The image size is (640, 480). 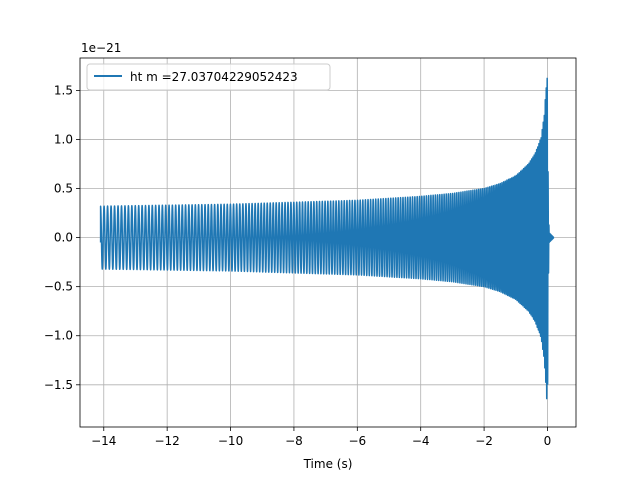 I want to click on y-tick-label: 0.5, so click(x=63, y=189).